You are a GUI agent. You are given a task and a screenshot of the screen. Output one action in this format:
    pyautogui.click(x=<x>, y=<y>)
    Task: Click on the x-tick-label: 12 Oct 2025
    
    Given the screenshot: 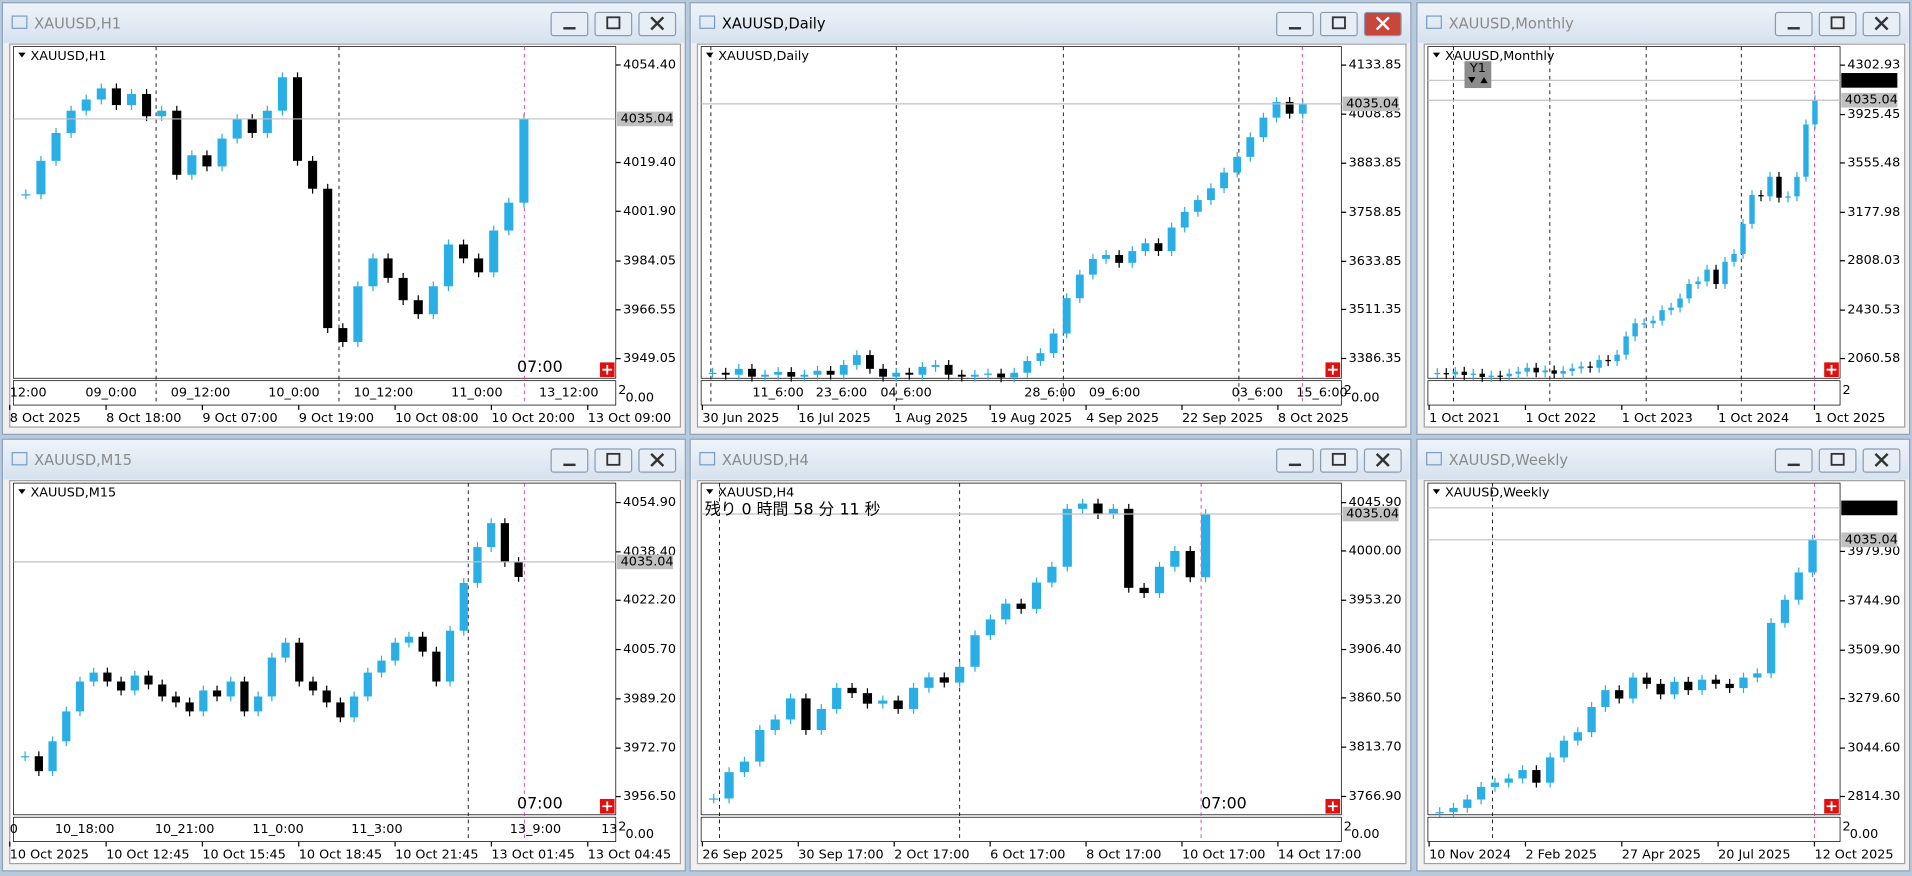 What is the action you would take?
    pyautogui.click(x=1853, y=855)
    